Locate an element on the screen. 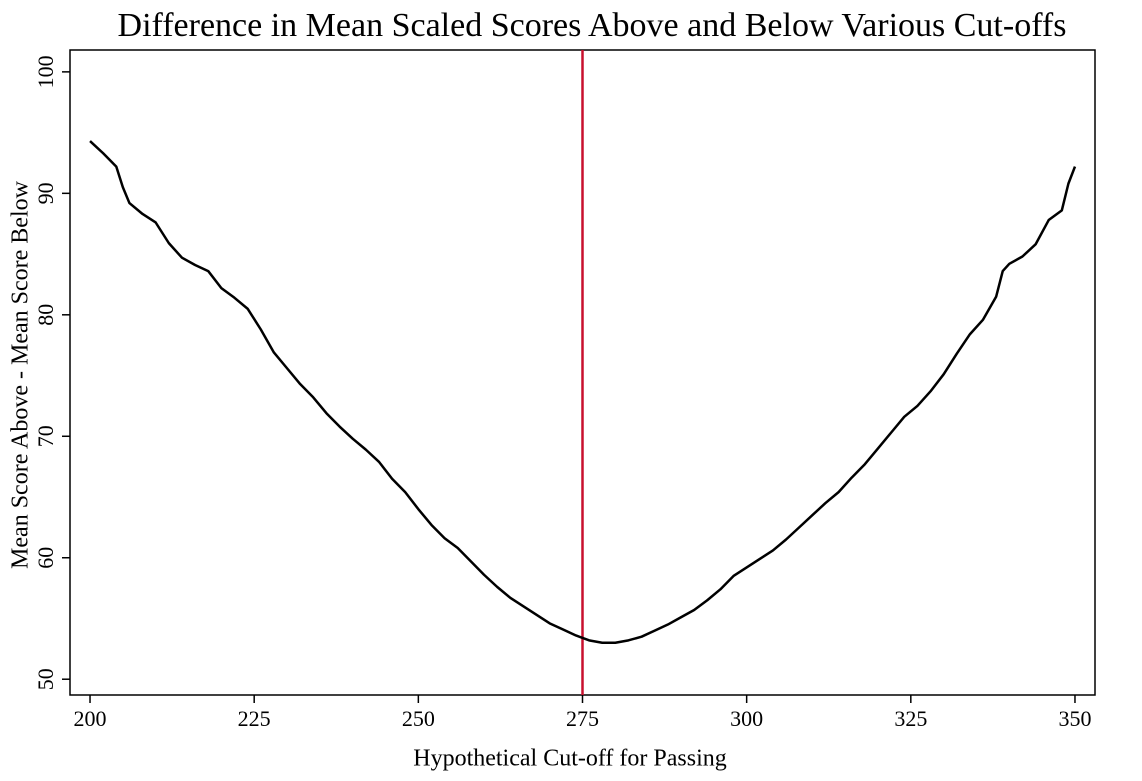  y-axis-label: Mean Score Above - Mean Score Below is located at coordinates (21, 374).